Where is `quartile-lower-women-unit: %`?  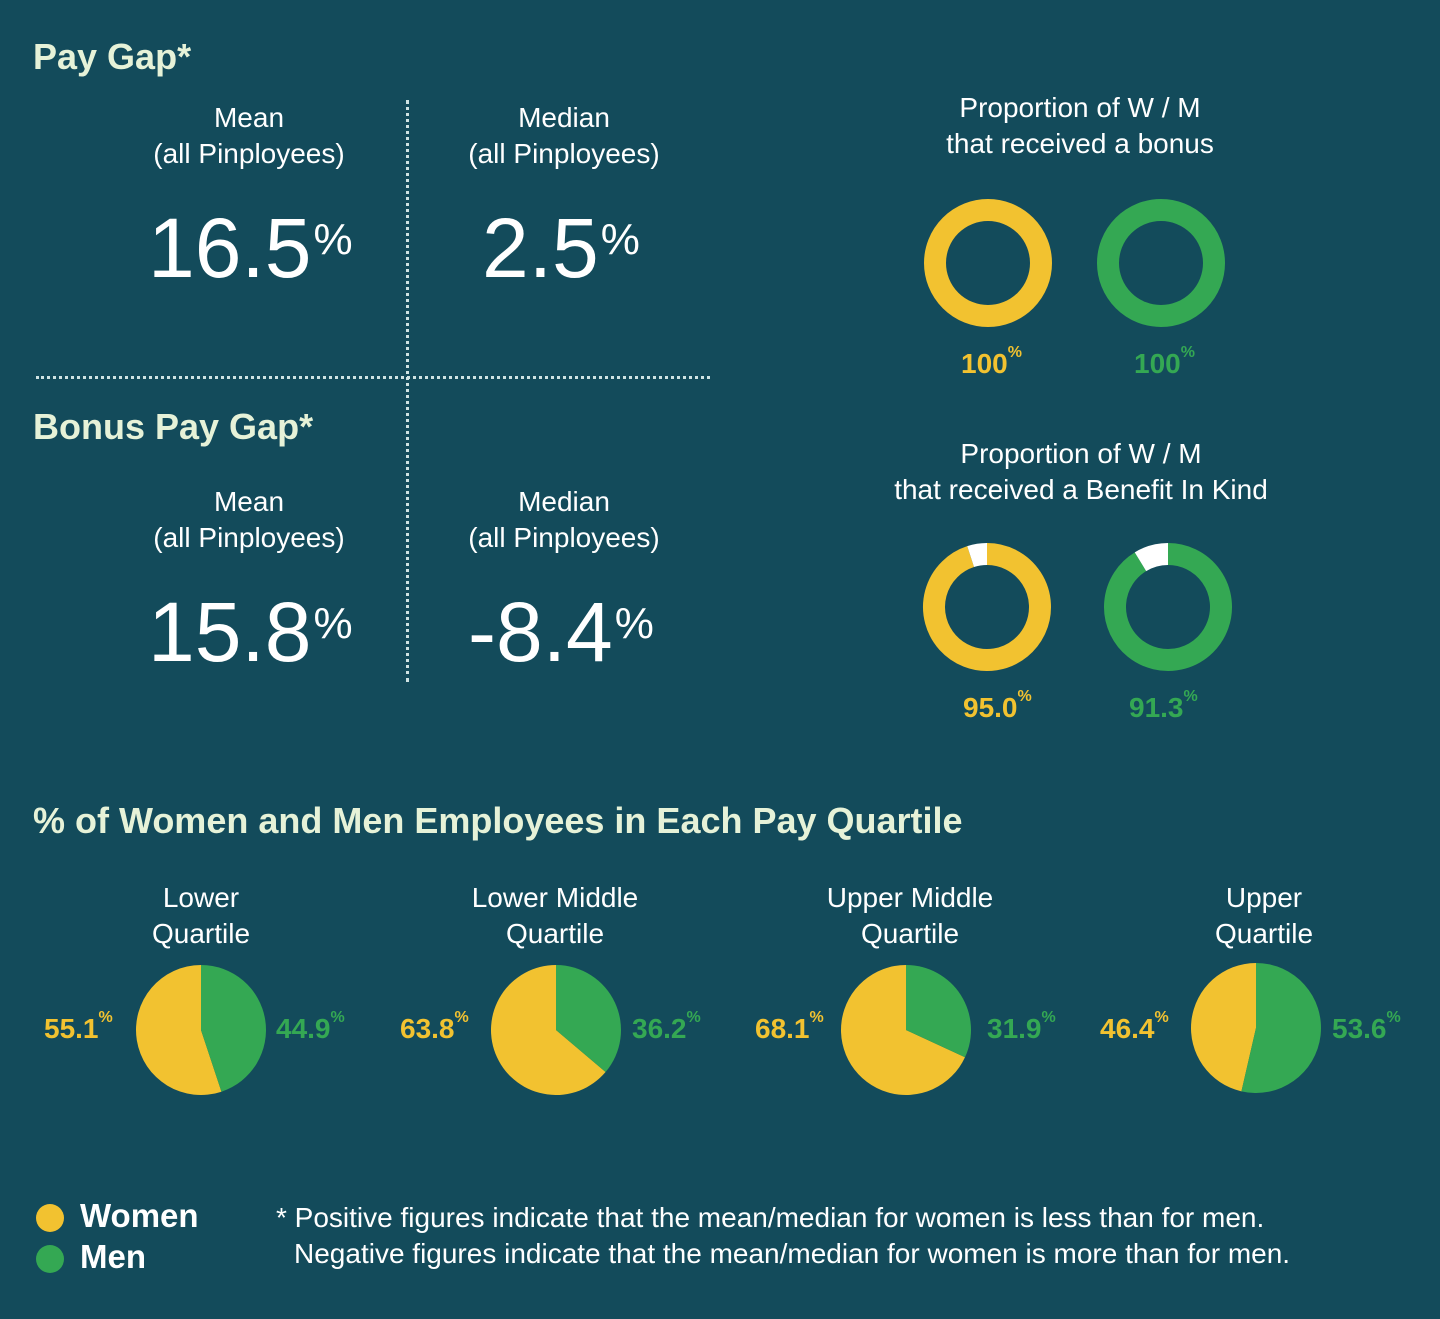
quartile-lower-women-unit: % is located at coordinates (105, 1017).